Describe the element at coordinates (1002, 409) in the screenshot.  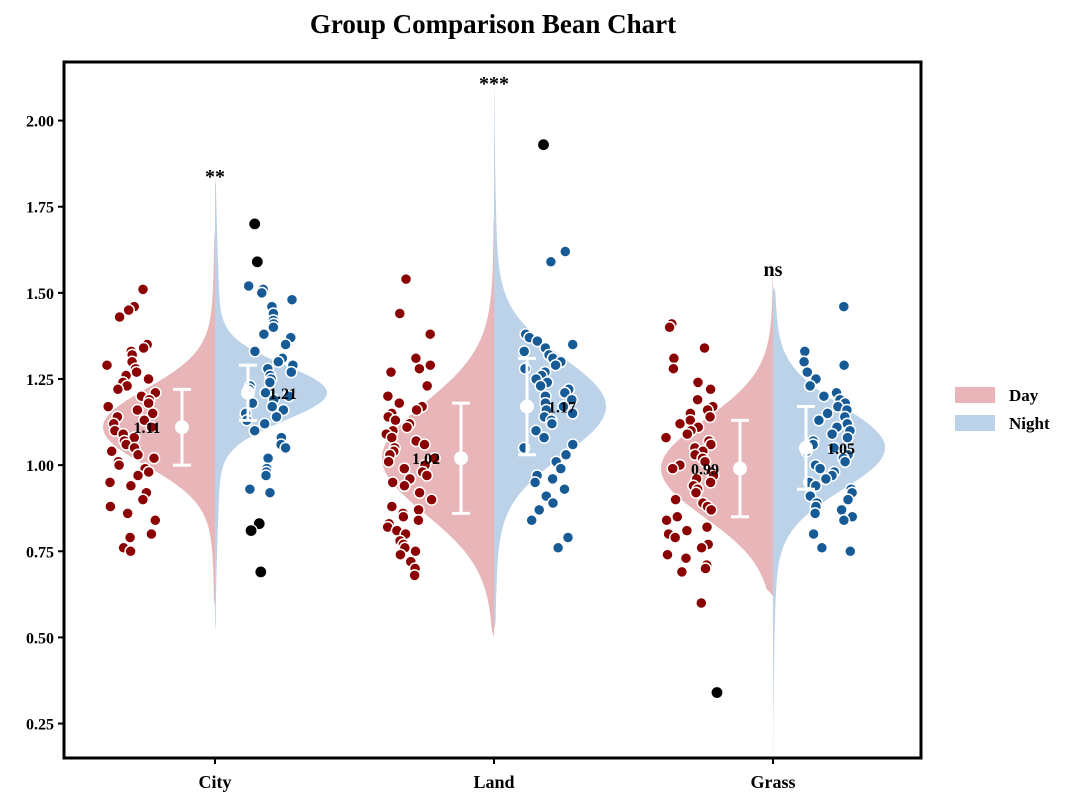
I see `legend: Day Night` at that location.